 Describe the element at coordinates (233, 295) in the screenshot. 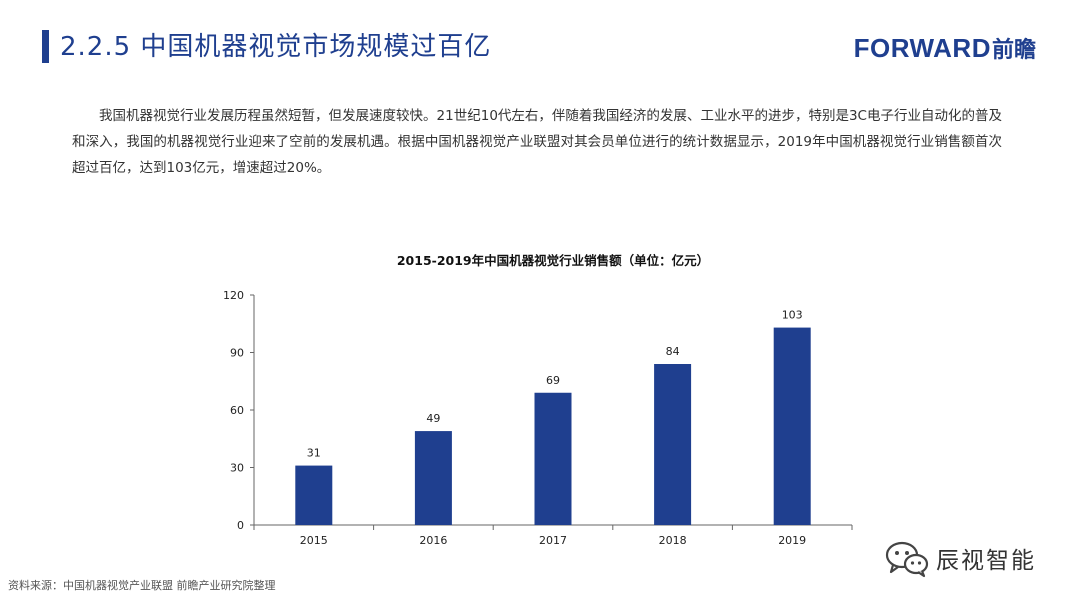

I see `y-tick-label: 120` at that location.